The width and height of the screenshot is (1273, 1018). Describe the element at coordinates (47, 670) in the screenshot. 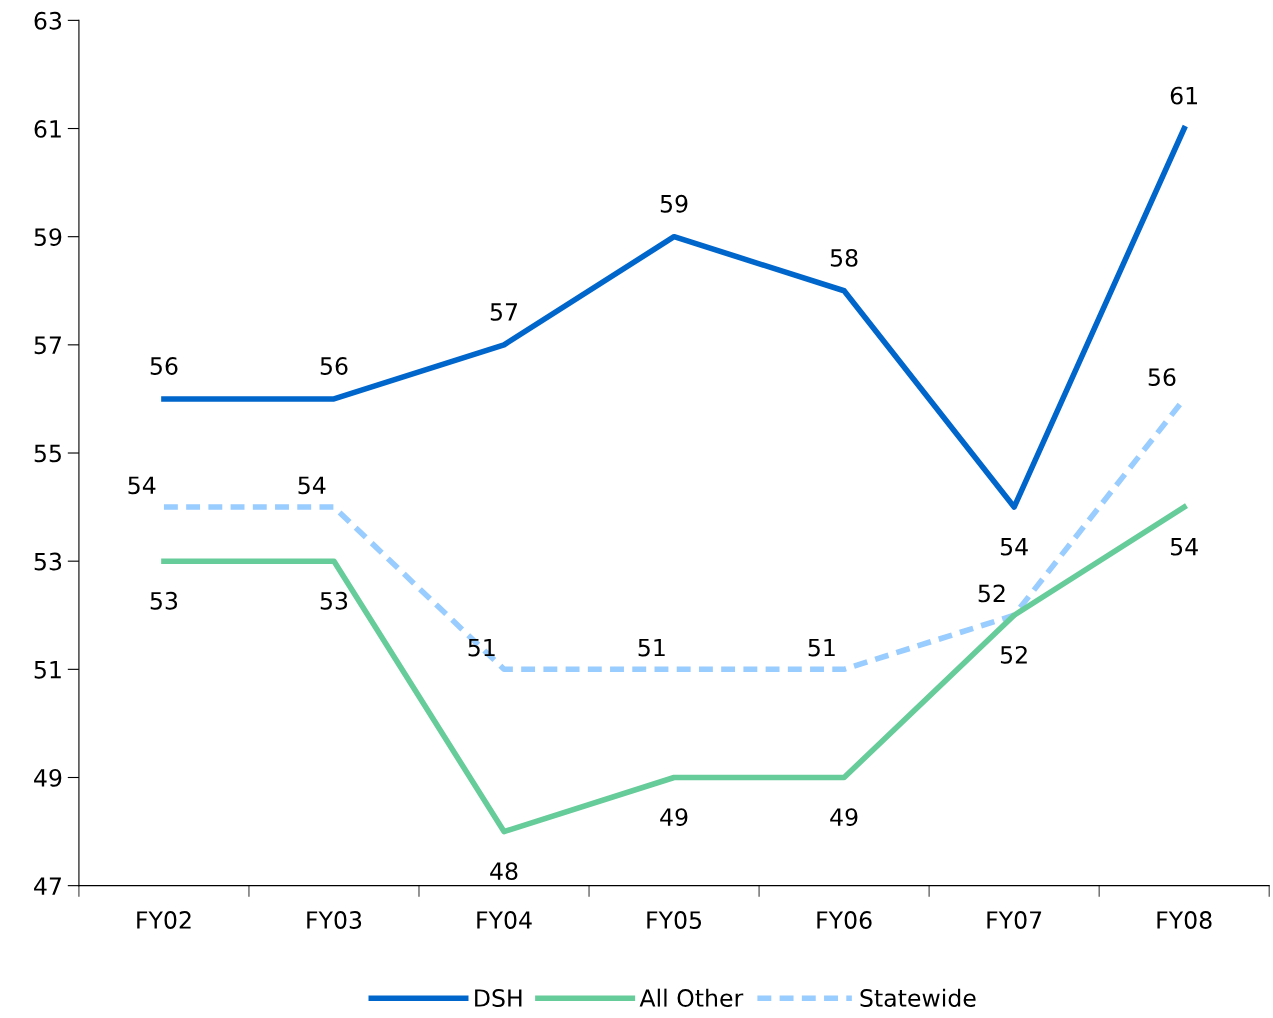

I see `y-tick-label: 51` at that location.